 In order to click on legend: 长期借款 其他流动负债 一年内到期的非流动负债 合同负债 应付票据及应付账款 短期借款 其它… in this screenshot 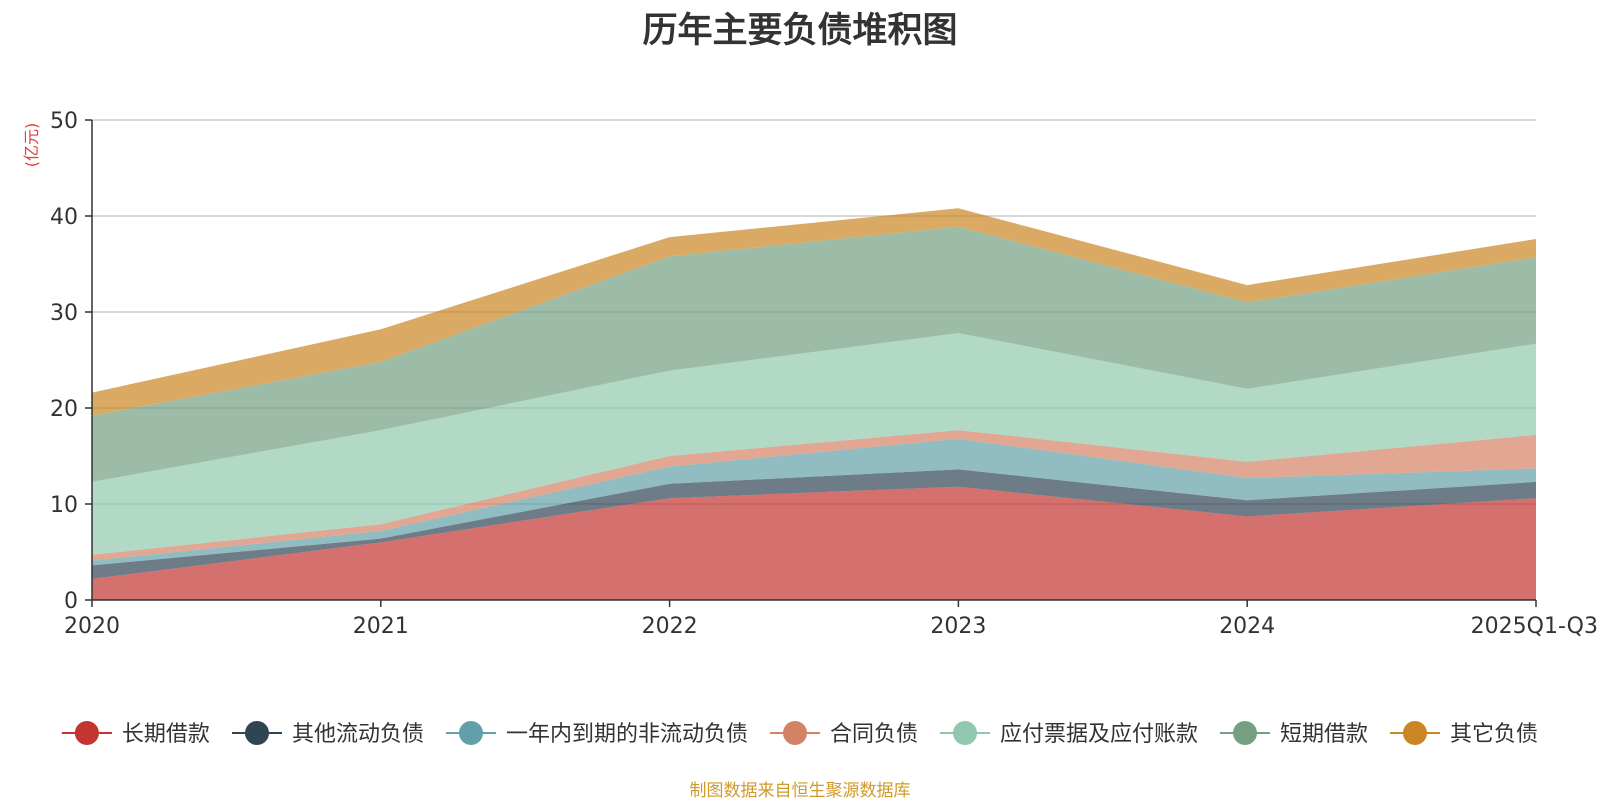, I will do `click(799, 734)`.